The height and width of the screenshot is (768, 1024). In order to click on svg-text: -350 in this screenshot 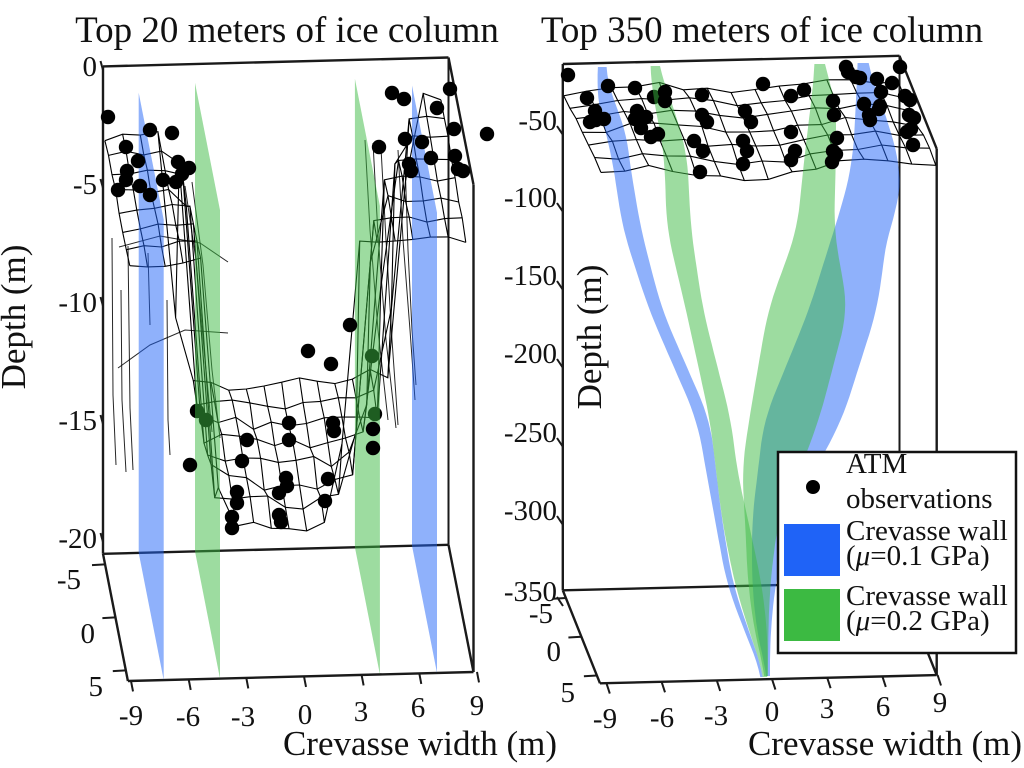, I will do `click(530, 592)`.